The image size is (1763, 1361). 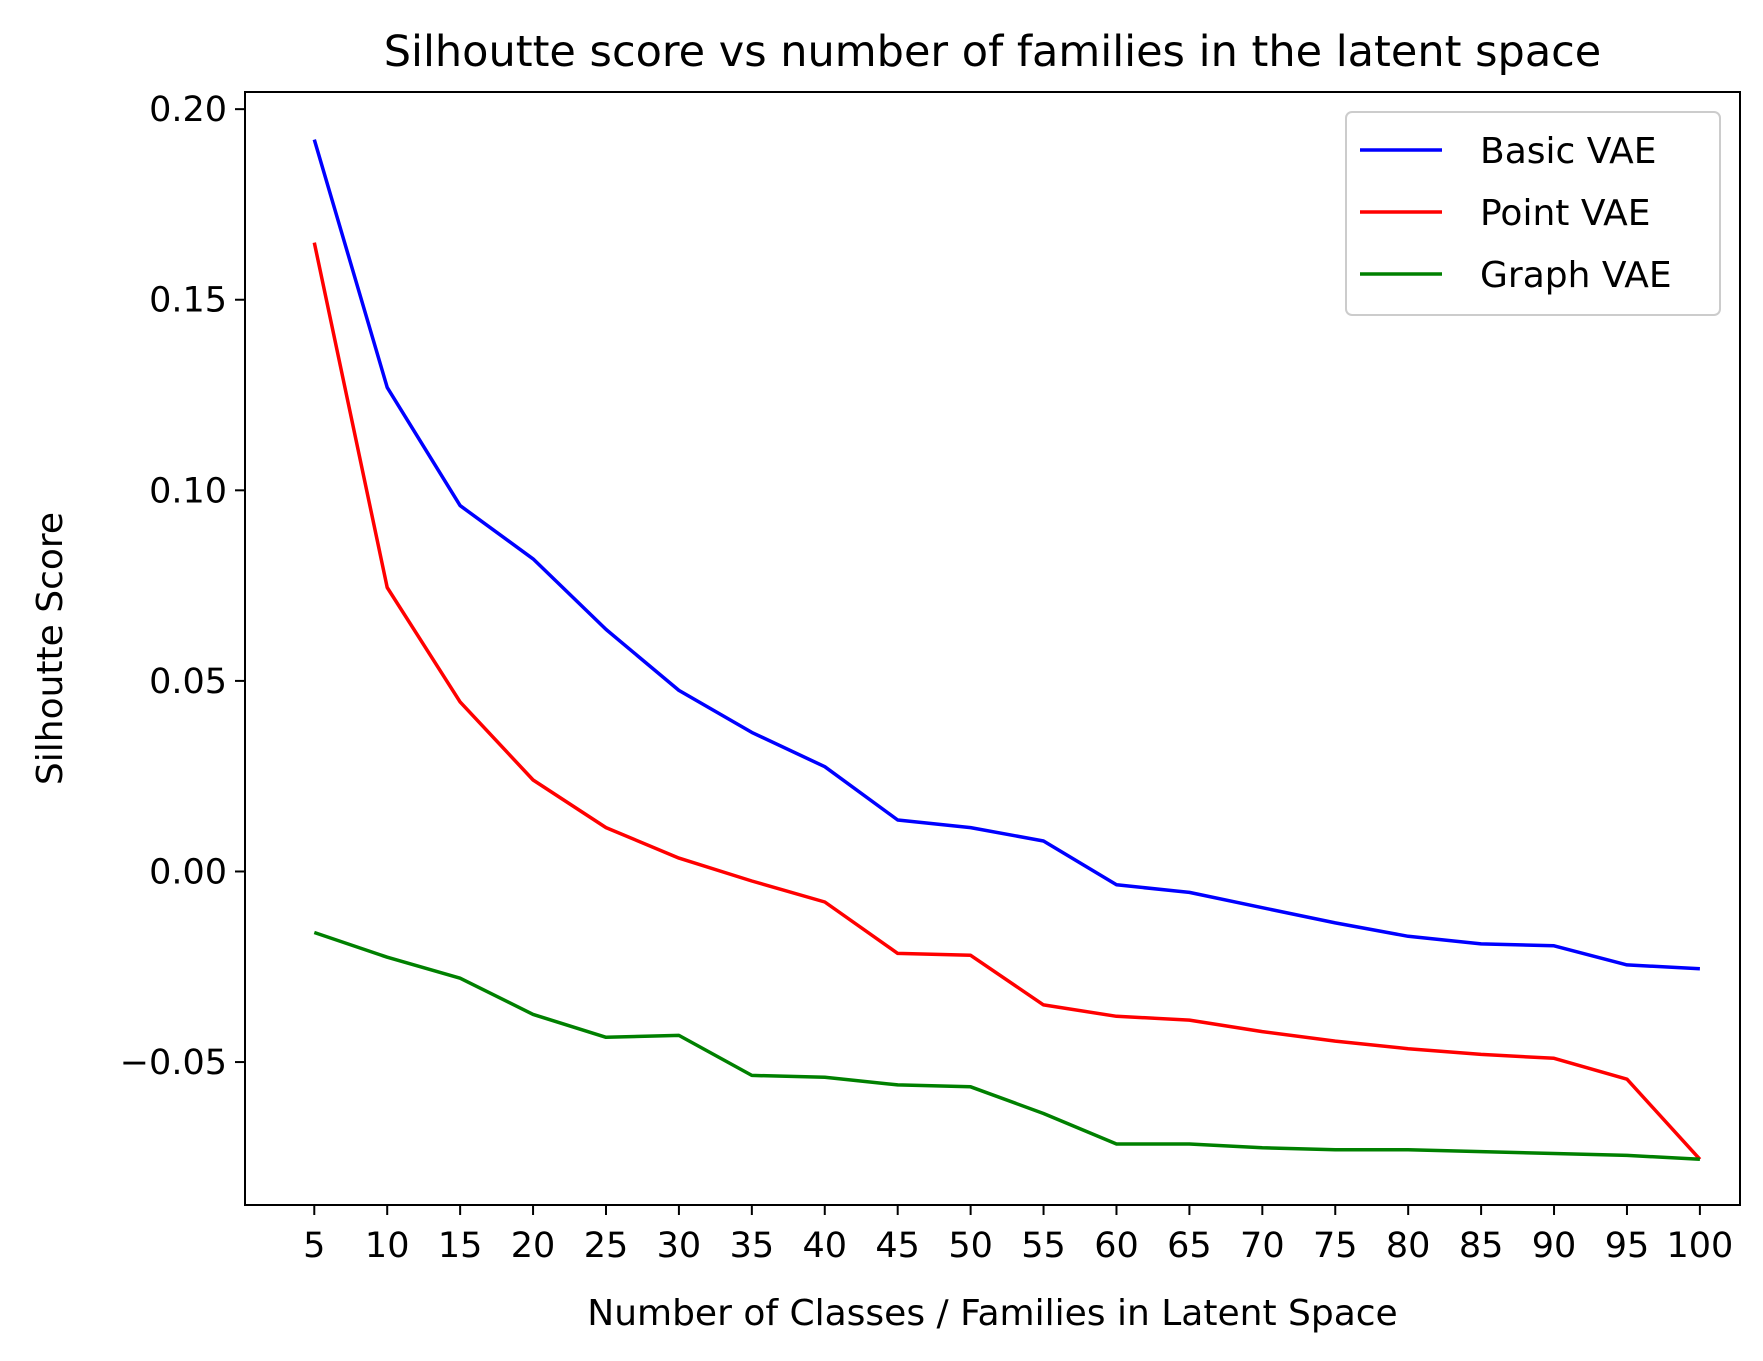 I want to click on legend: Basic VAE Point VAE Graph VAE, so click(x=1533, y=213).